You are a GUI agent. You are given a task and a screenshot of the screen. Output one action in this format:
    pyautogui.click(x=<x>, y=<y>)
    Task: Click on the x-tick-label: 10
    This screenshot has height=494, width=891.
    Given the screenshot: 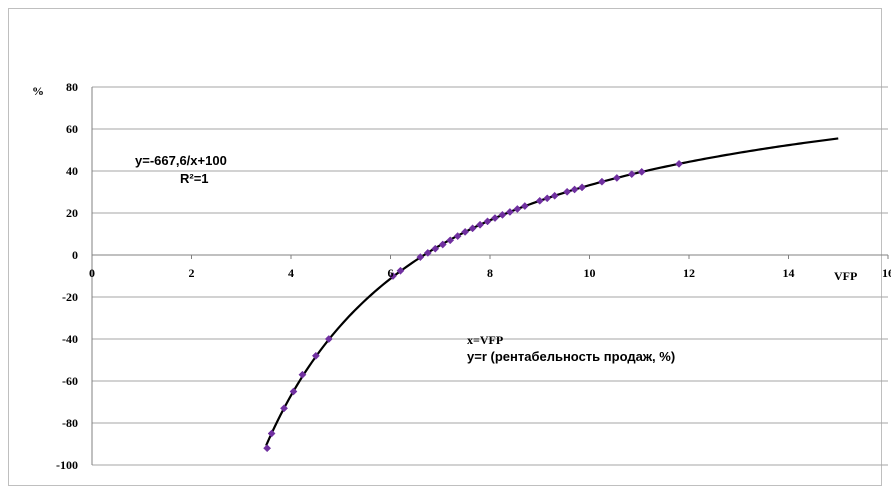 What is the action you would take?
    pyautogui.click(x=590, y=273)
    